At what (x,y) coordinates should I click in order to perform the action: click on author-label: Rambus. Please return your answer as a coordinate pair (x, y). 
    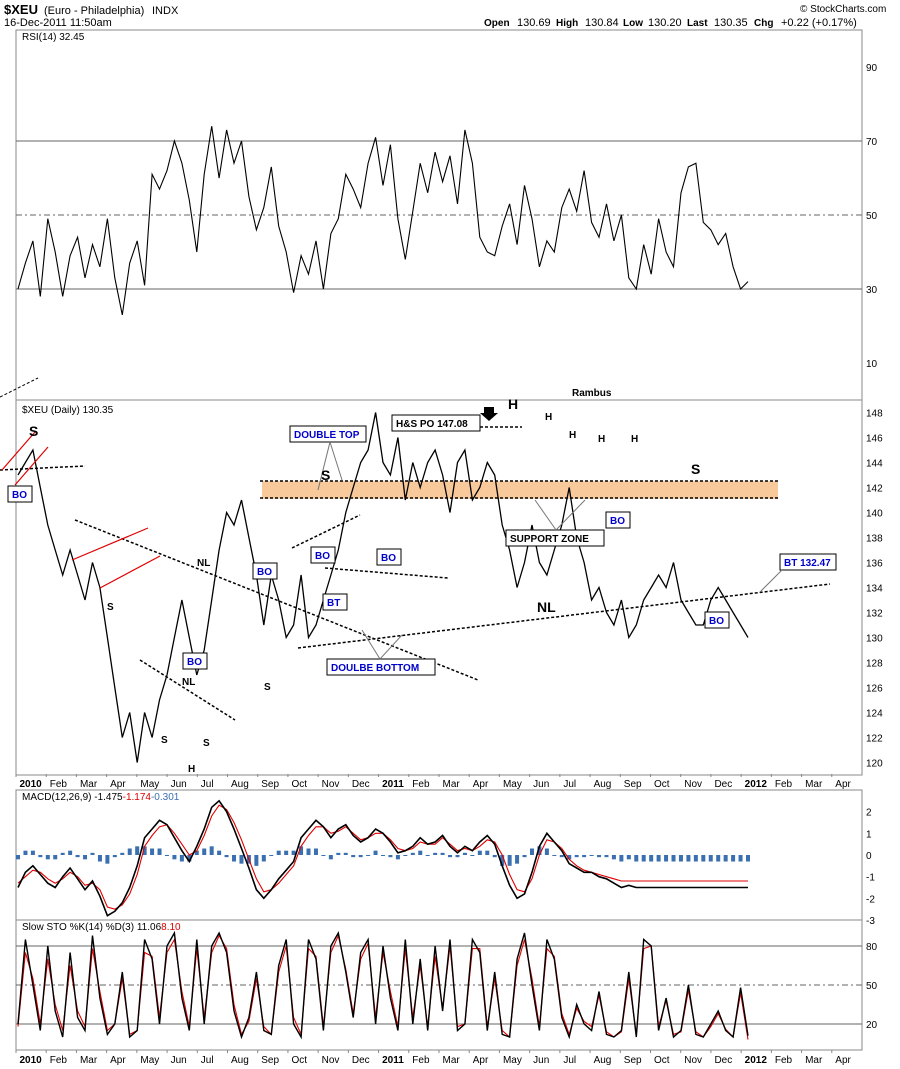
    Looking at the image, I should click on (592, 393).